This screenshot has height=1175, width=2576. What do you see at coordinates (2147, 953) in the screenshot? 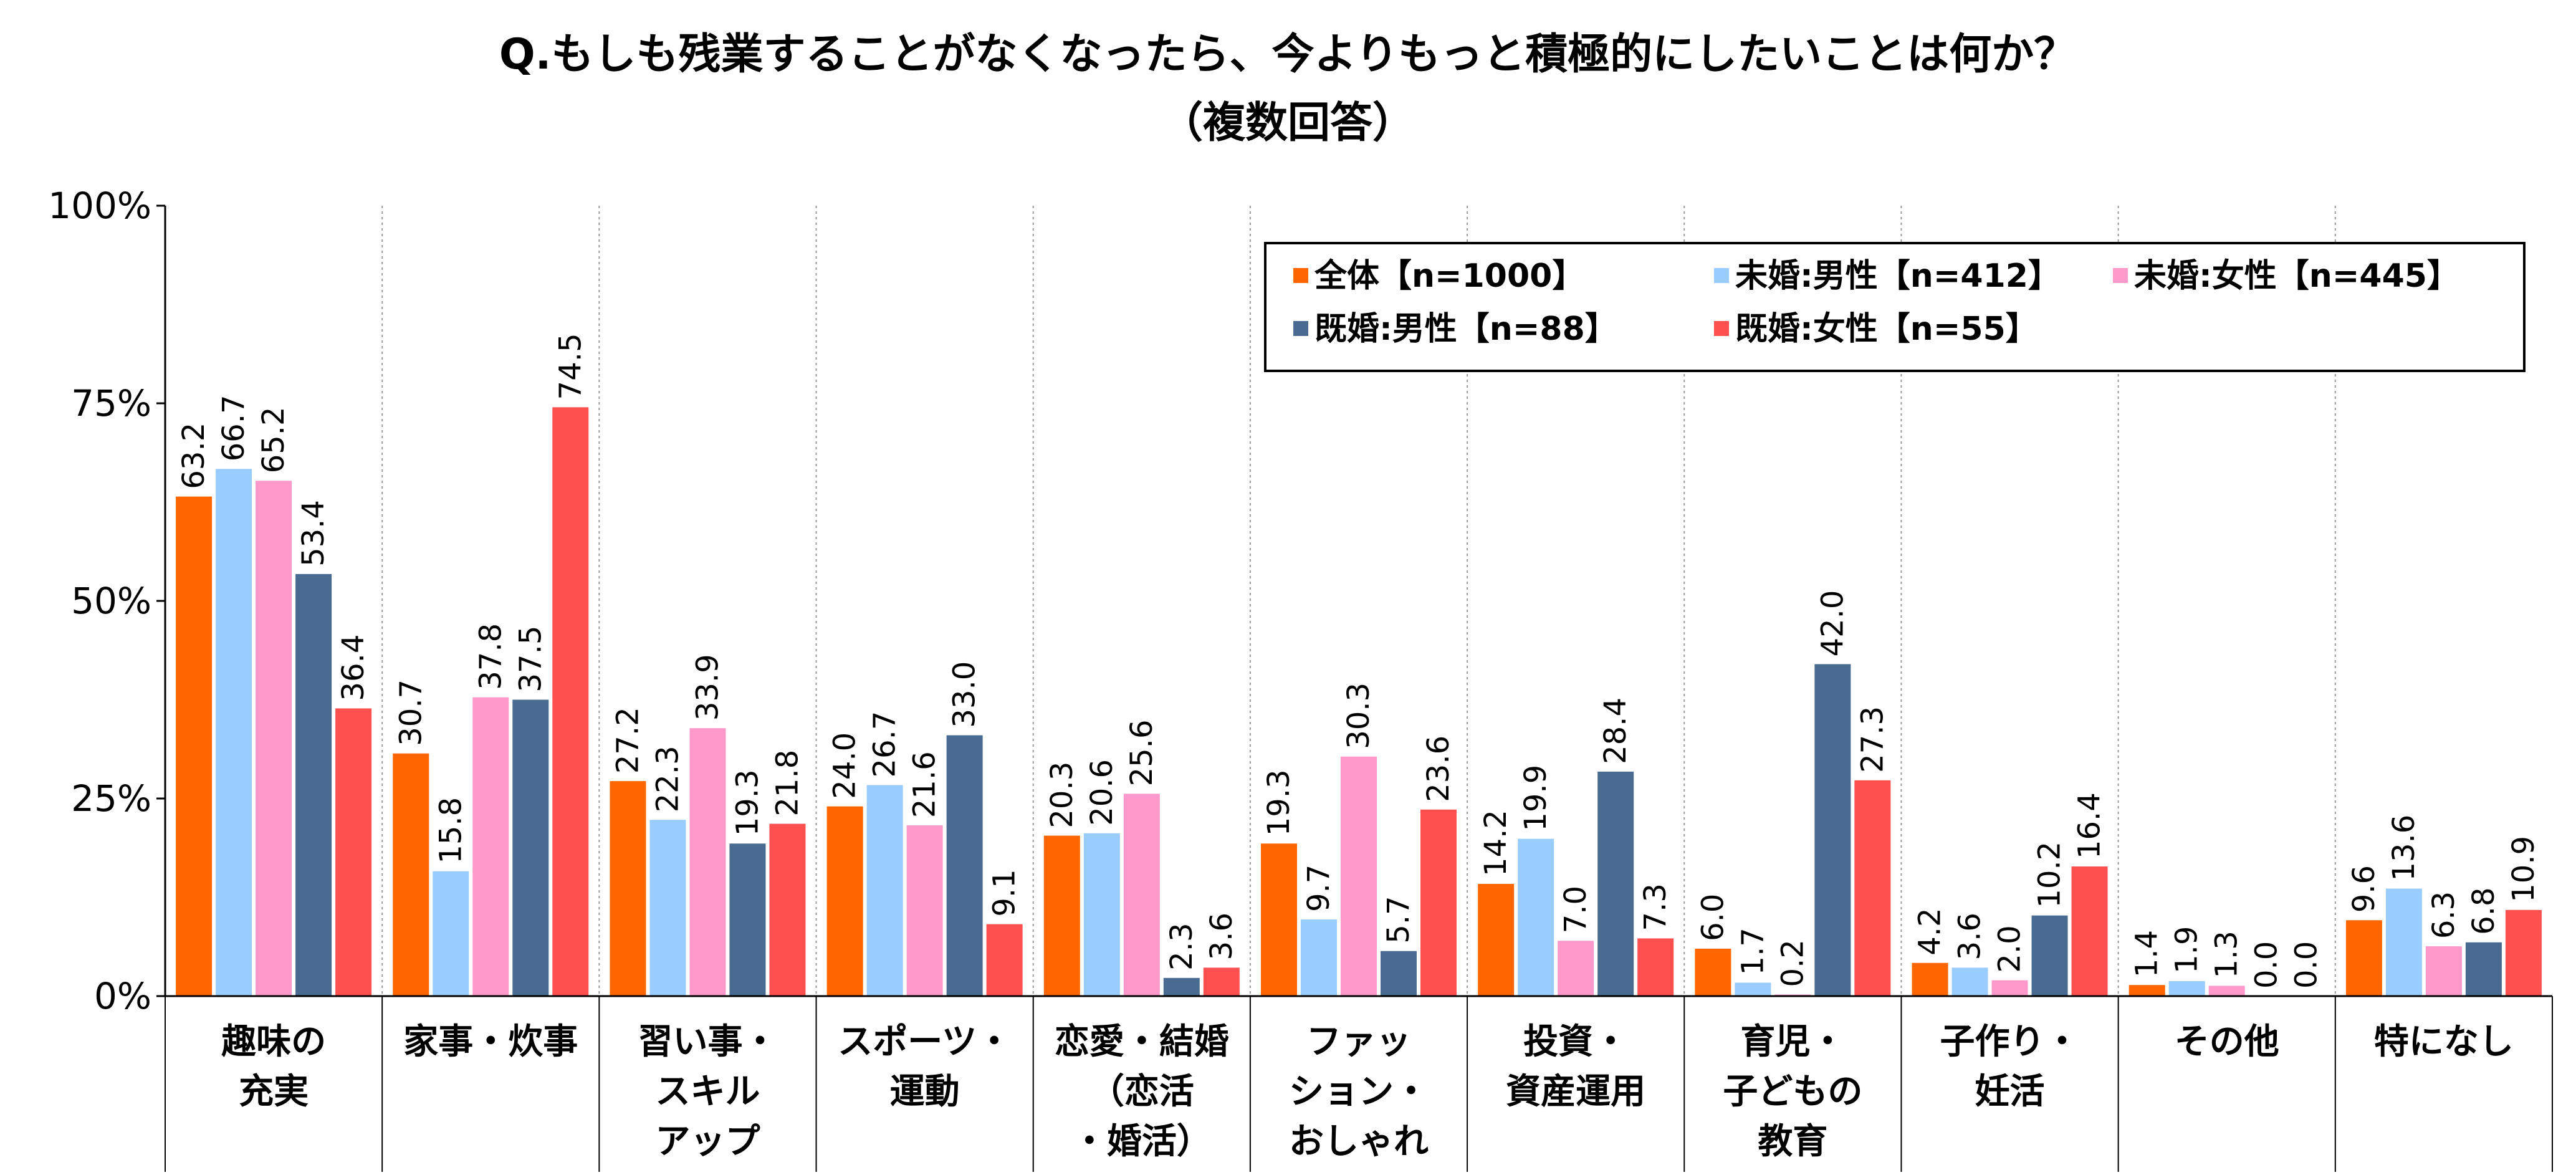
I see `data-label: 1.4` at bounding box center [2147, 953].